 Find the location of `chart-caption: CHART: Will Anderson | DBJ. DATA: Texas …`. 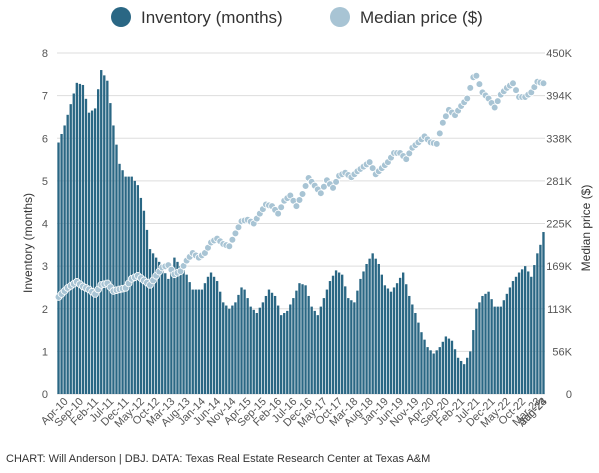

chart-caption: CHART: Will Anderson | DBJ. DATA: Texas … is located at coordinates (218, 459).